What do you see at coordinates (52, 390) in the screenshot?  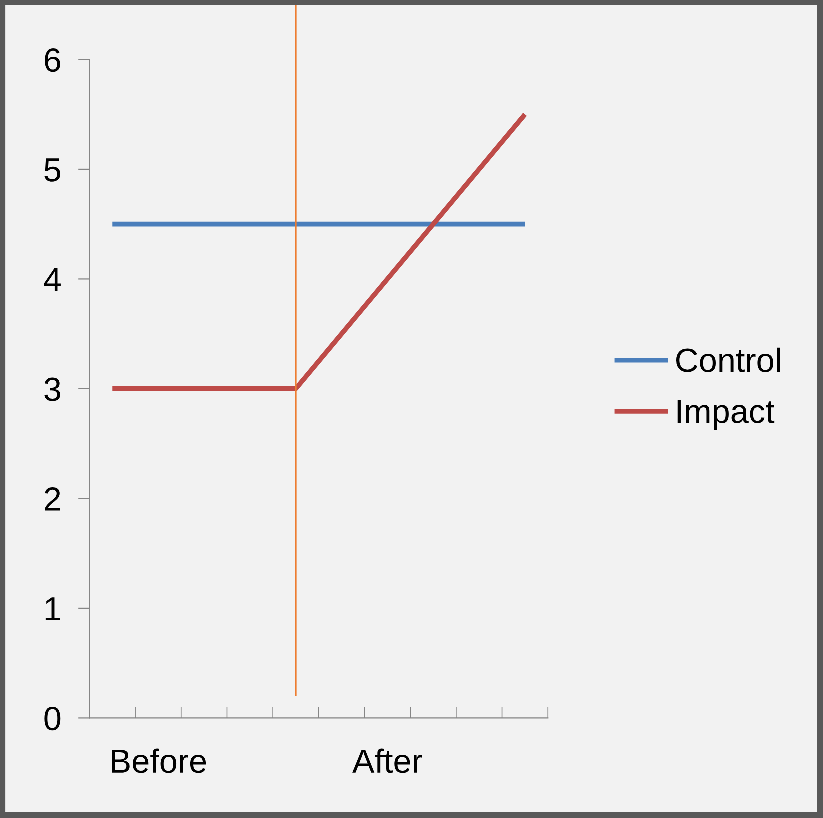 I see `y-tick-label: 3` at bounding box center [52, 390].